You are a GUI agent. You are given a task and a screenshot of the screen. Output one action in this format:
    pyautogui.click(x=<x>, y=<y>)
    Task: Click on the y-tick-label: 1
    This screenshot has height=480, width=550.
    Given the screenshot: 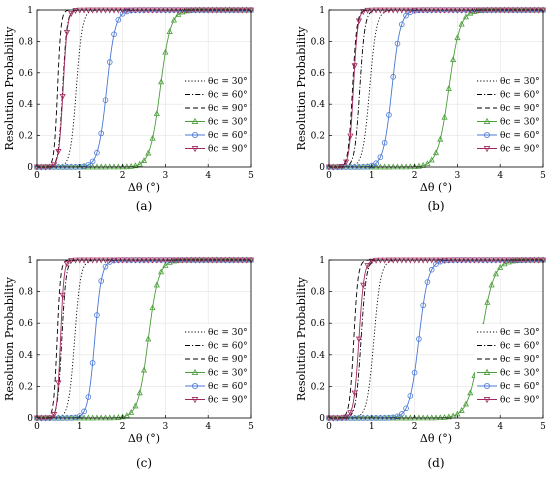 What is the action you would take?
    pyautogui.click(x=30, y=261)
    